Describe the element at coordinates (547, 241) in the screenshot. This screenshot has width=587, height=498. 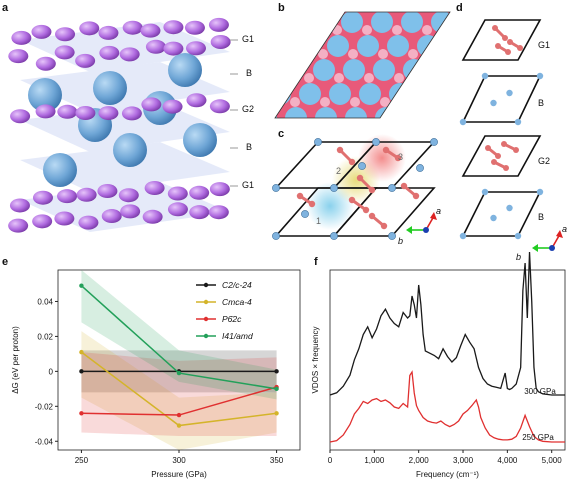
I see `panel-d-axes` at that location.